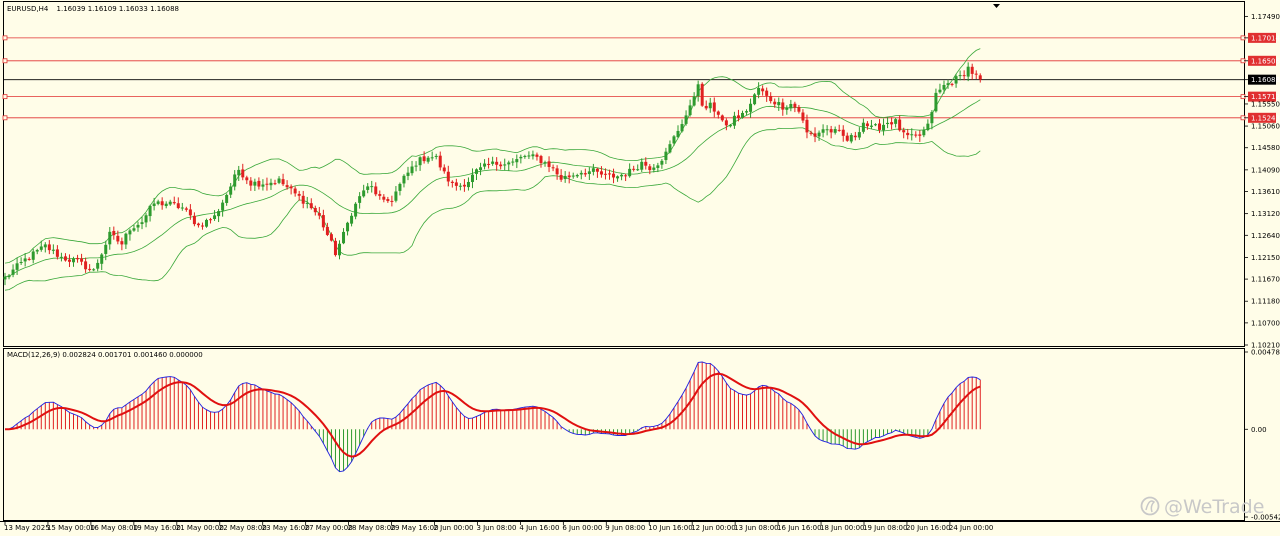 The height and width of the screenshot is (536, 1280). Describe the element at coordinates (1262, 435) in the screenshot. I see `macd-axis: 0.004781 0.00 -0.005427` at that location.